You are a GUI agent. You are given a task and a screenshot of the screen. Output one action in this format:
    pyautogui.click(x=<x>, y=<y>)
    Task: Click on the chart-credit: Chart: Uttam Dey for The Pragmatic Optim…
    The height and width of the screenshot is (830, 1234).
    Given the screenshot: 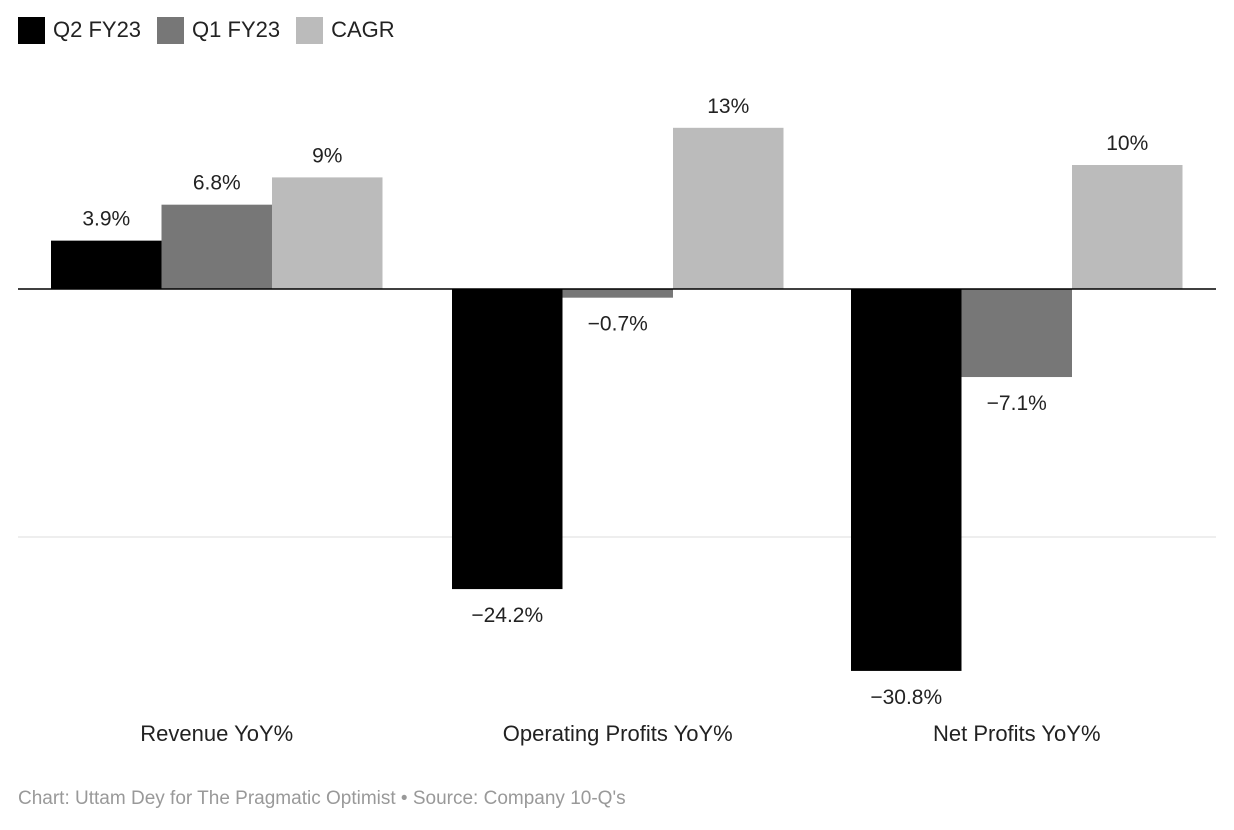 What is the action you would take?
    pyautogui.click(x=322, y=798)
    